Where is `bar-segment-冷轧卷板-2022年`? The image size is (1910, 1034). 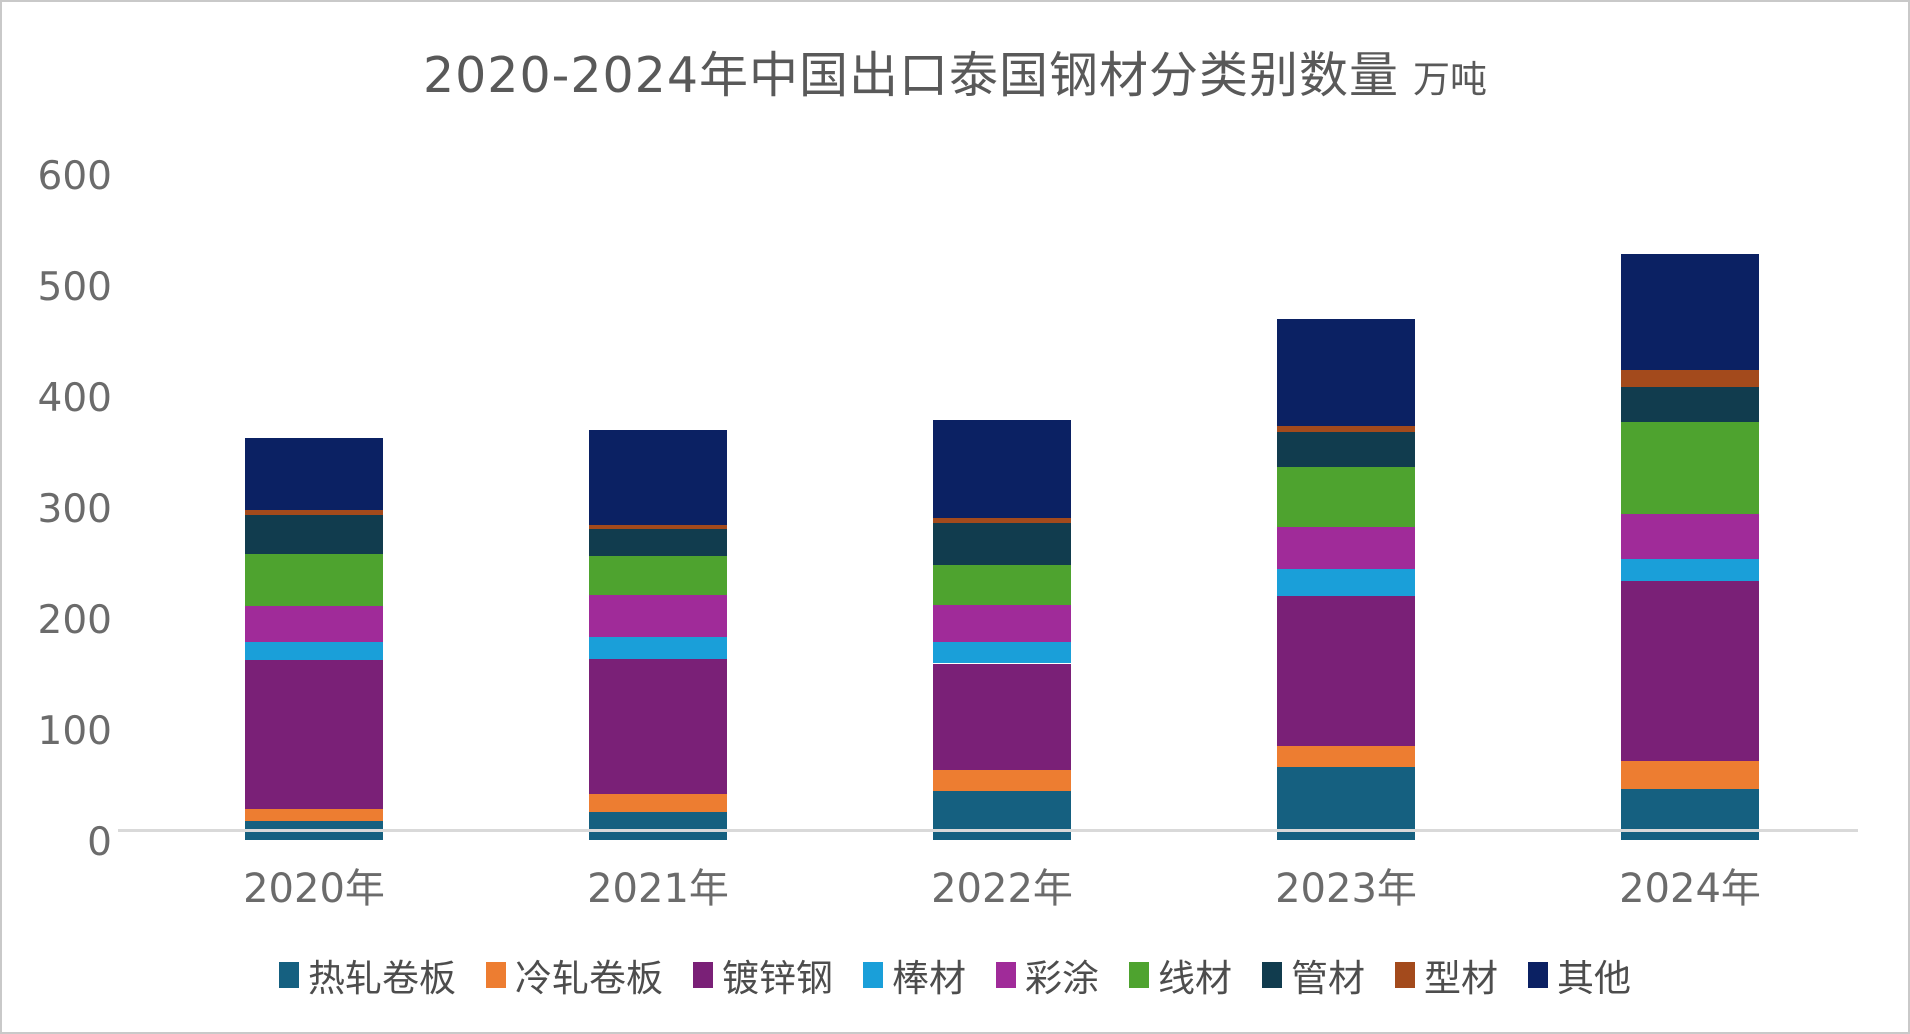
bar-segment-冷轧卷板-2022年 is located at coordinates (1002, 781).